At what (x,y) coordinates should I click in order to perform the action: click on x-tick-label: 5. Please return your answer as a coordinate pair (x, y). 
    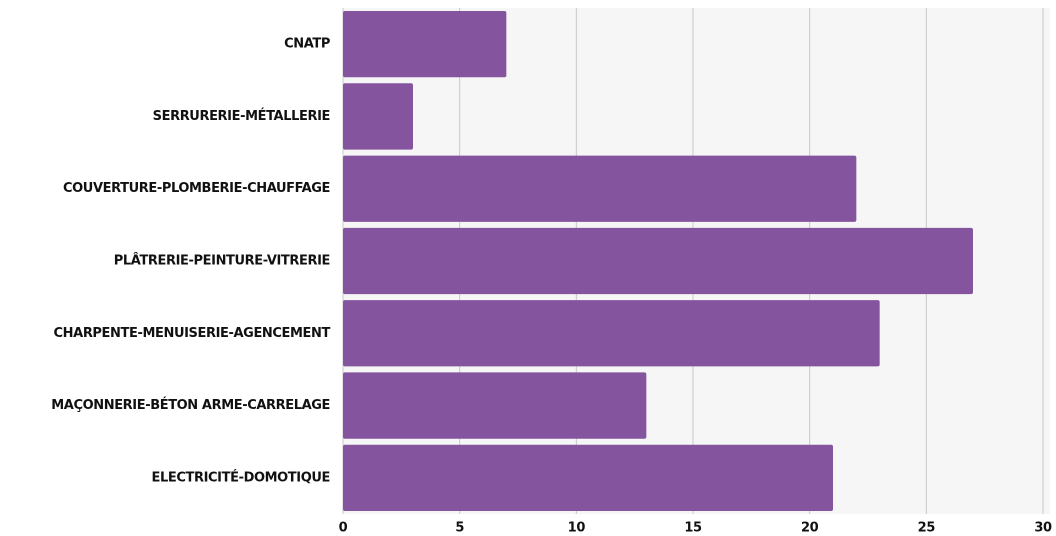
    Looking at the image, I should click on (459, 528).